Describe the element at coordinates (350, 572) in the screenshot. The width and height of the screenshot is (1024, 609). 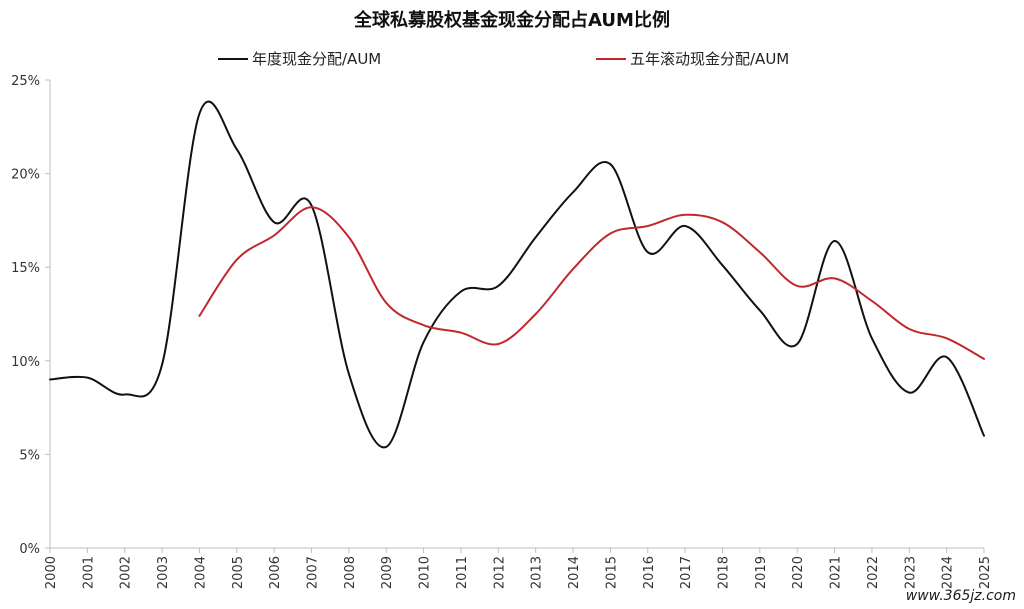
I see `x-tick-label: 2008` at that location.